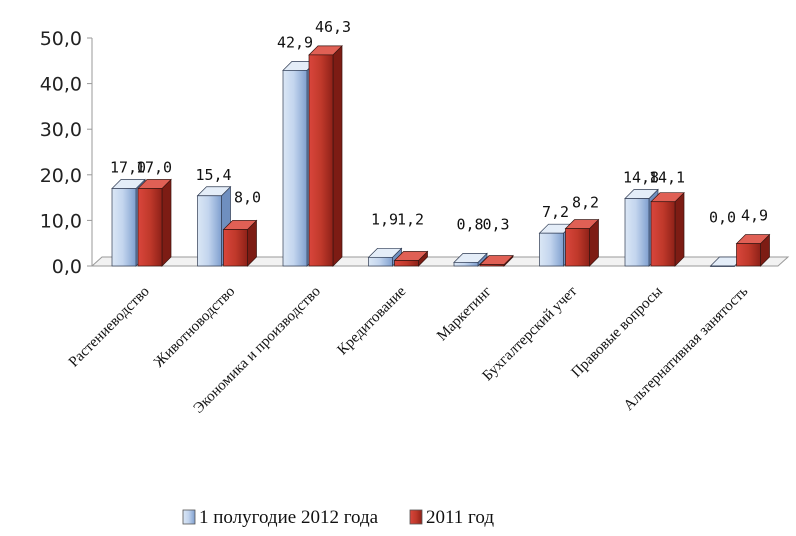 This screenshot has height=536, width=796. Describe the element at coordinates (61, 176) in the screenshot. I see `y-tick-label: 20,0` at that location.